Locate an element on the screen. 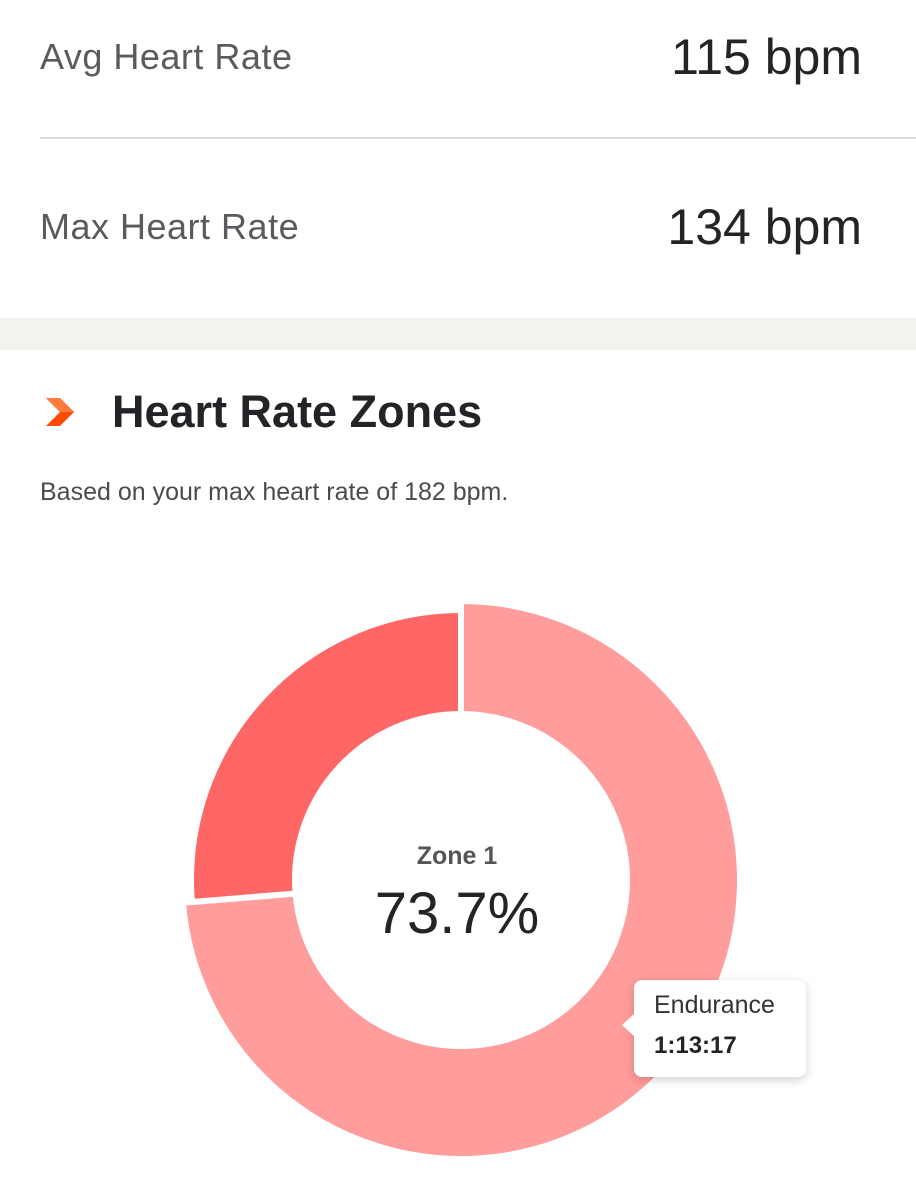  avg-heart-rate-label: Avg Heart Rate is located at coordinates (166, 56).